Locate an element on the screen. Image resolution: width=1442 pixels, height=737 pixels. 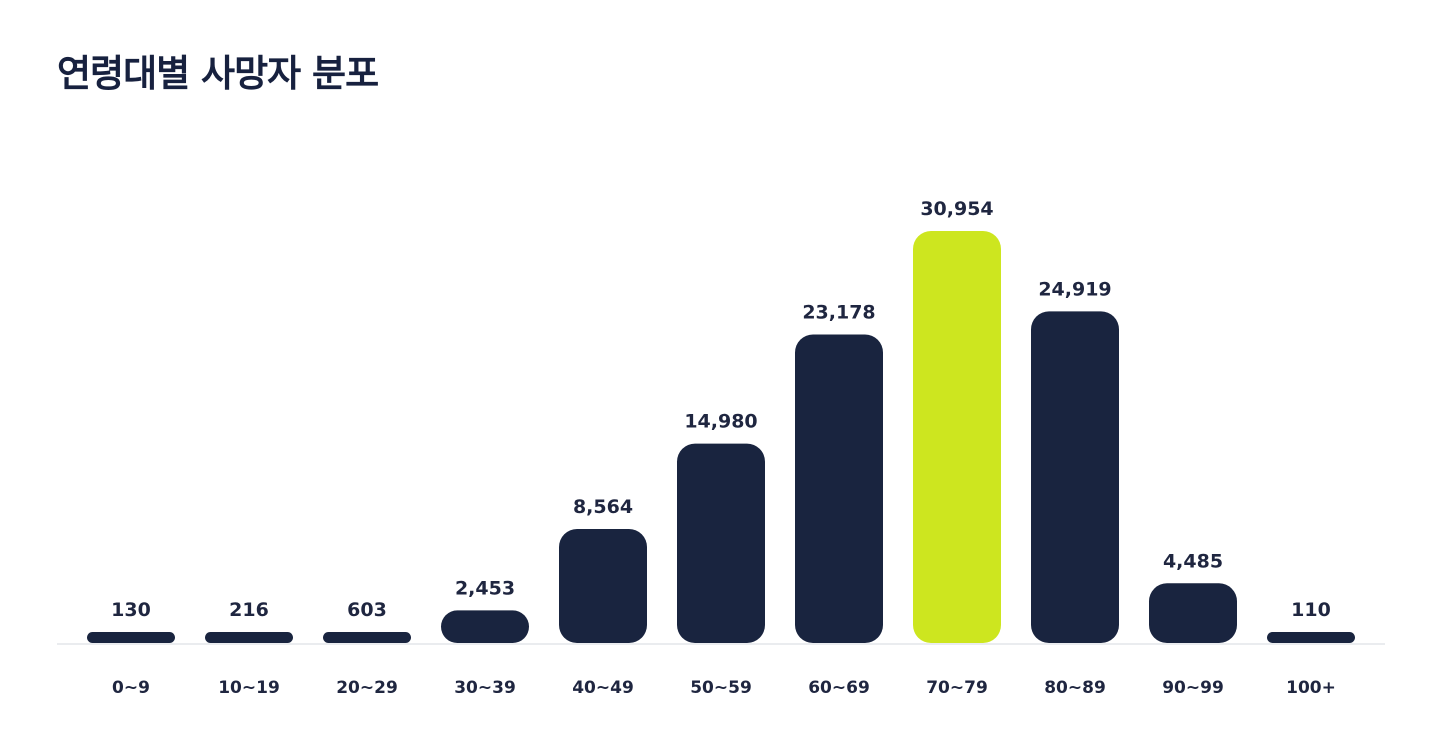
value-label: 2,453 is located at coordinates (485, 588).